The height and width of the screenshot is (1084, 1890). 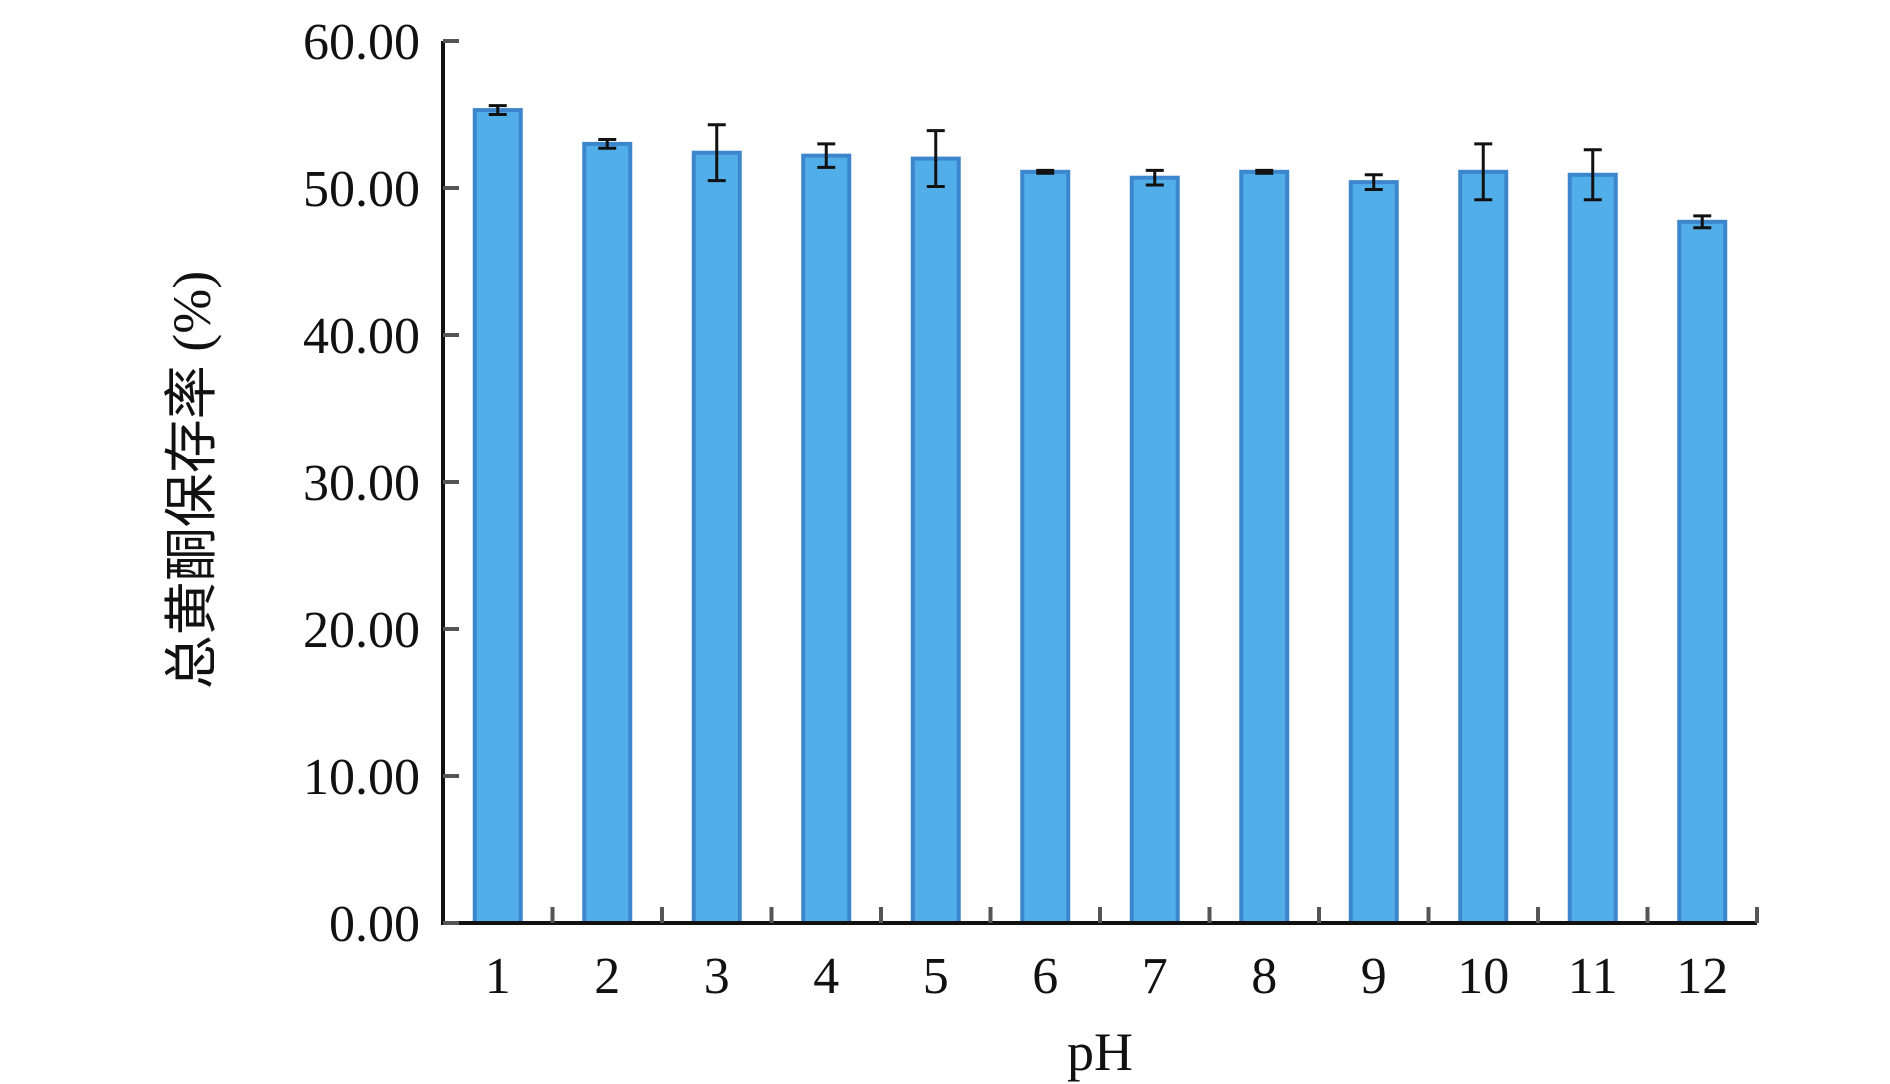 I want to click on x-tick-label: 10, so click(x=1483, y=976).